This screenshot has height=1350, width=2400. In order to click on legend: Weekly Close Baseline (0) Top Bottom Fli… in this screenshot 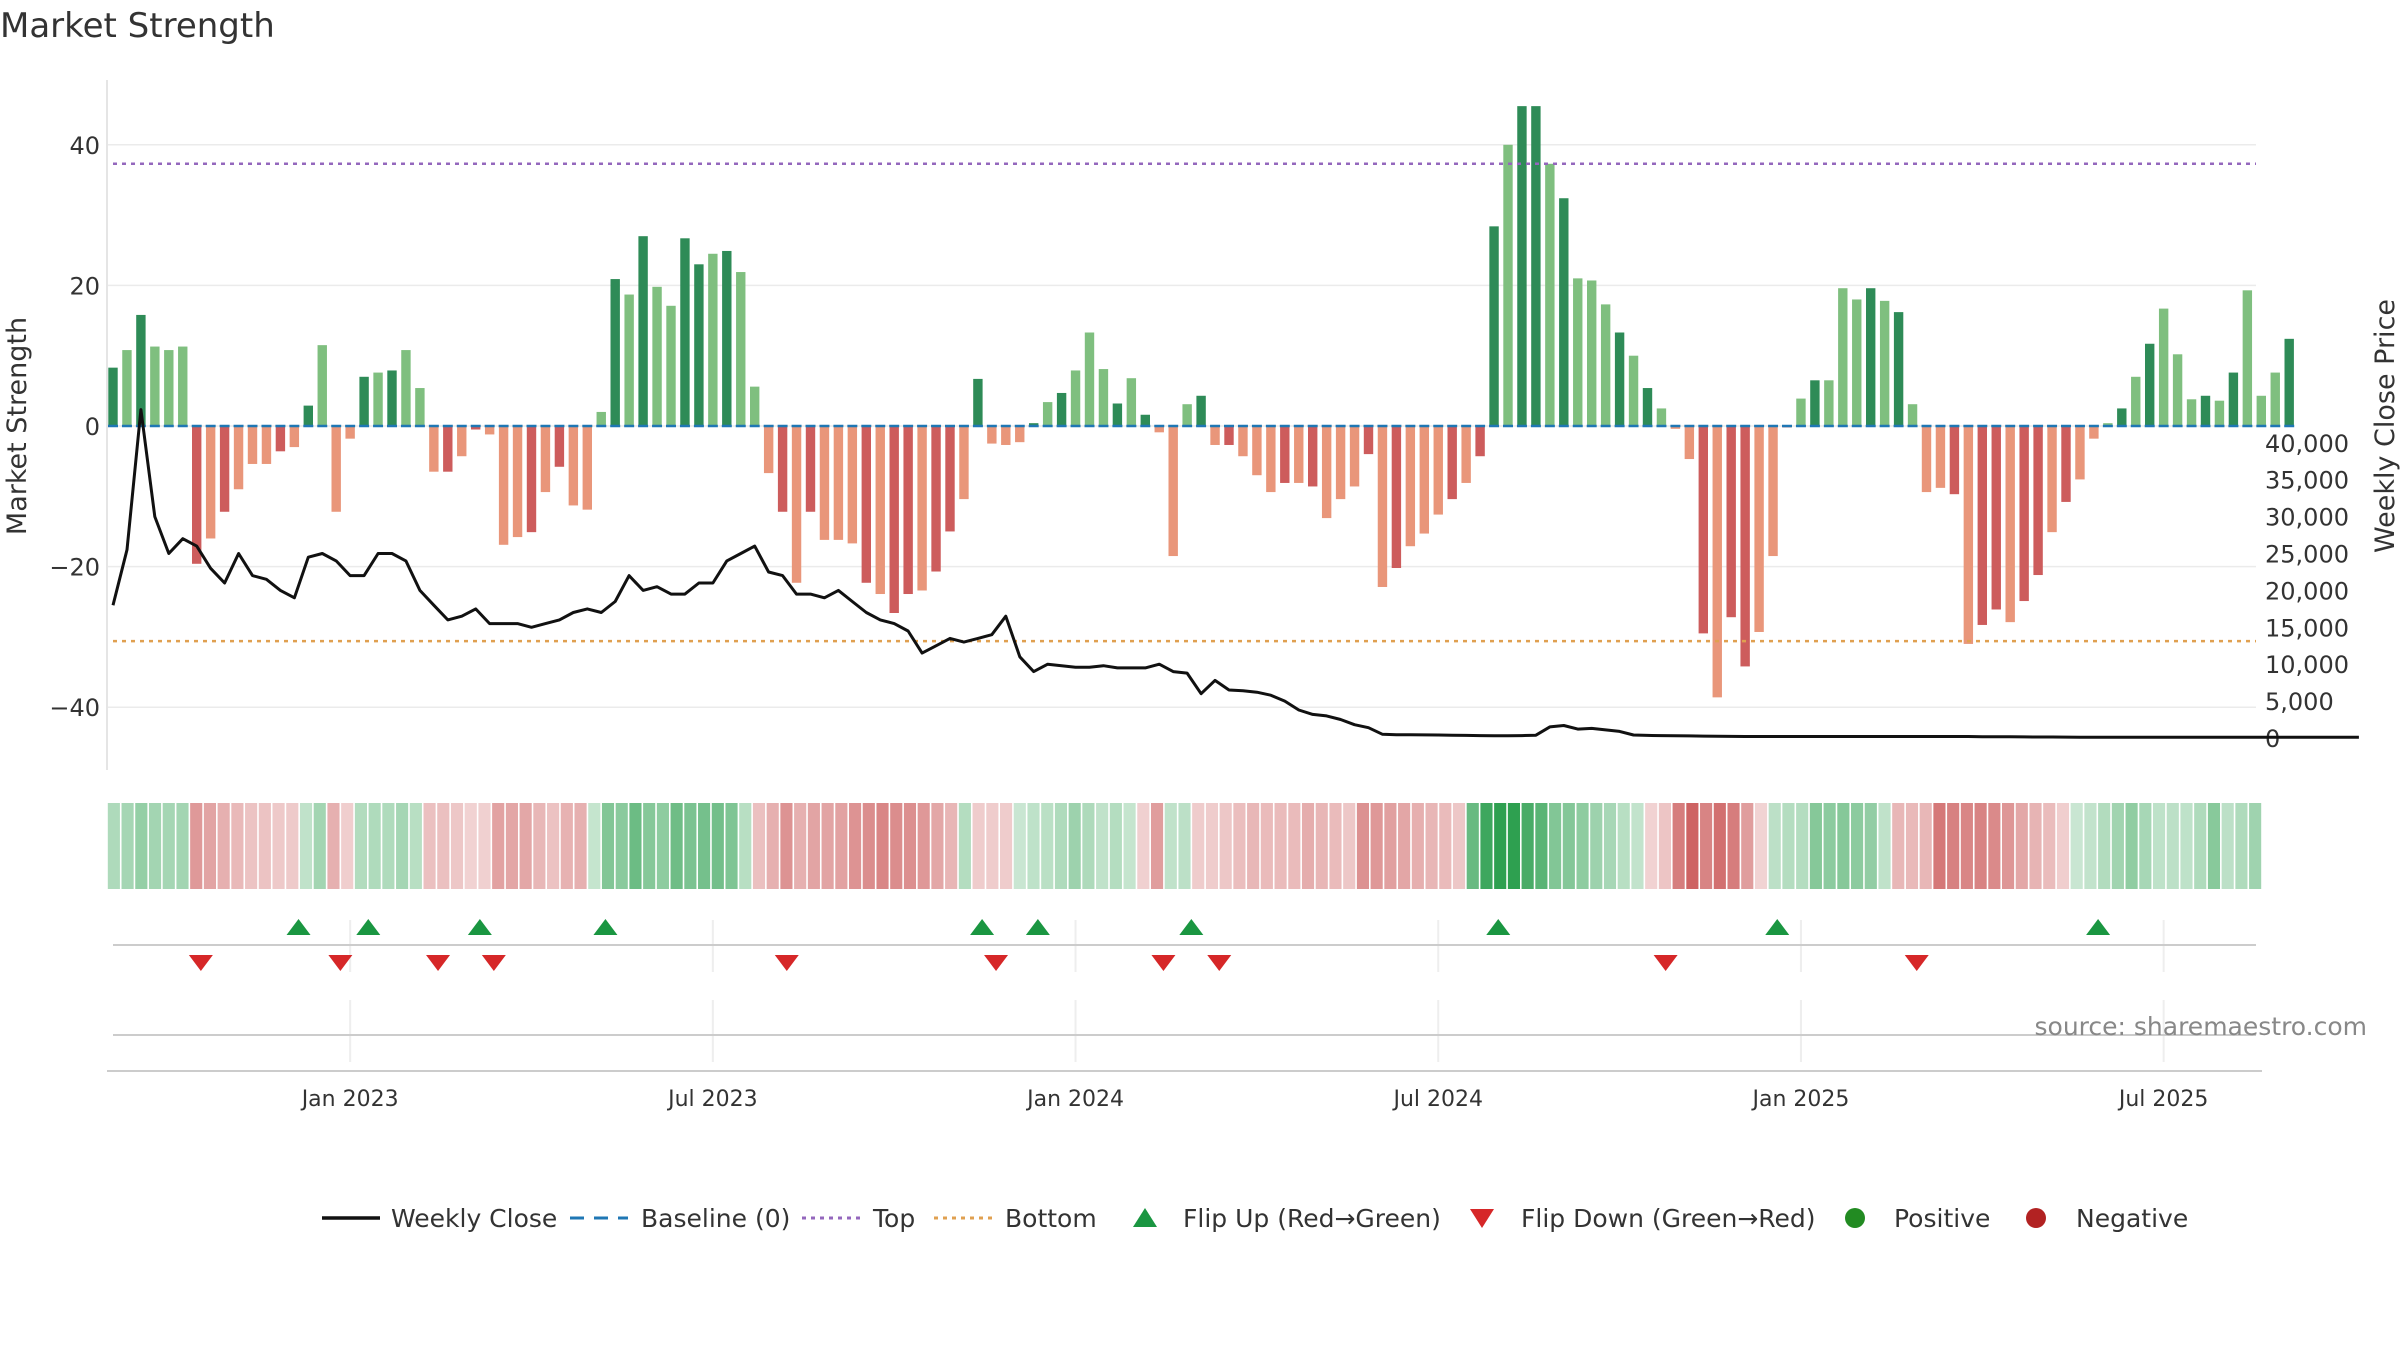, I will do `click(1255, 1218)`.